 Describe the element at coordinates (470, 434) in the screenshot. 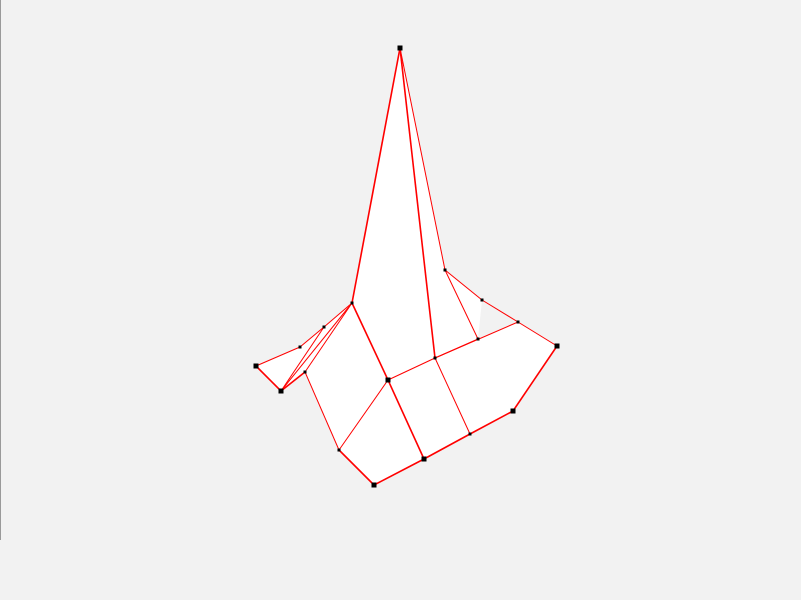

I see `mesh-vertex-b4` at that location.